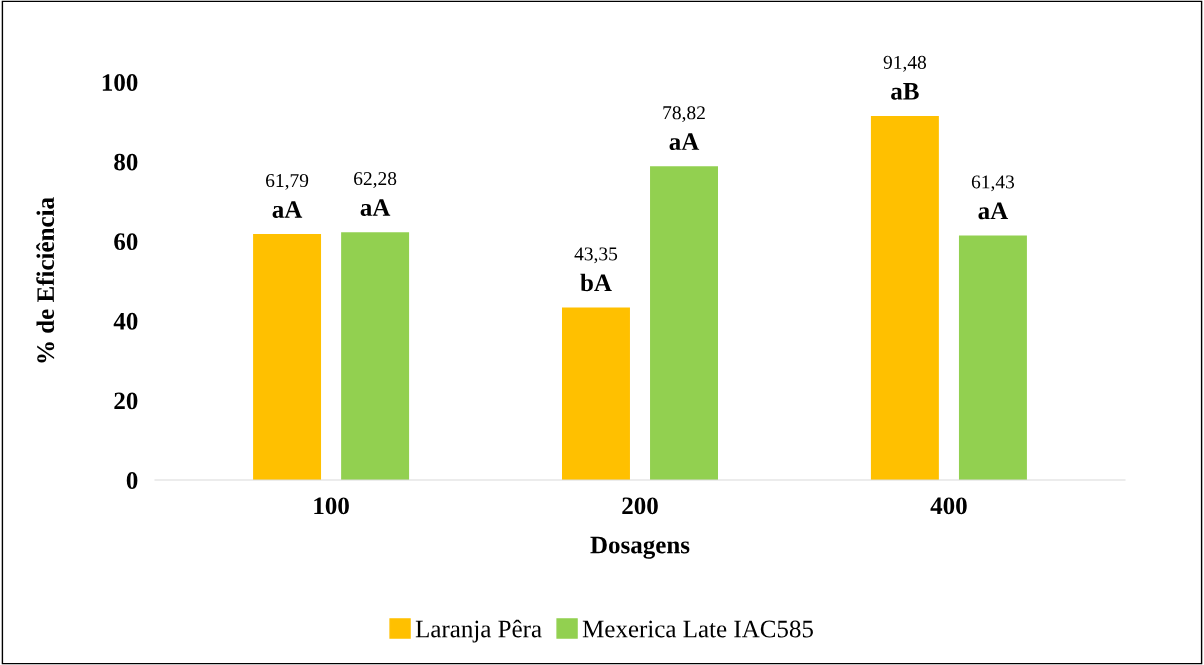 The image size is (1204, 665). What do you see at coordinates (132, 480) in the screenshot?
I see `y-tick-label: 0` at bounding box center [132, 480].